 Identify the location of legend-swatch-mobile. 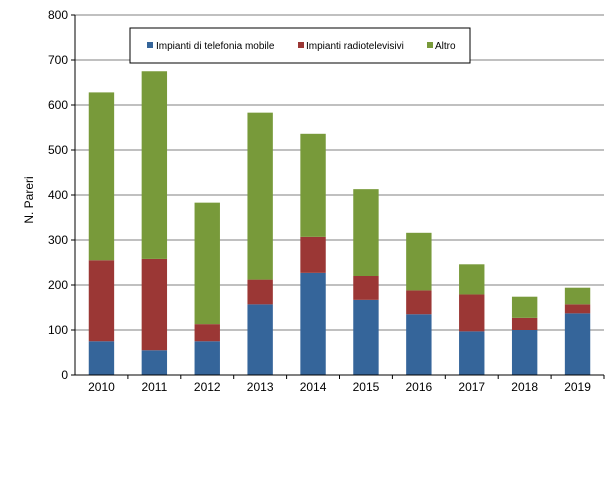
(150, 45).